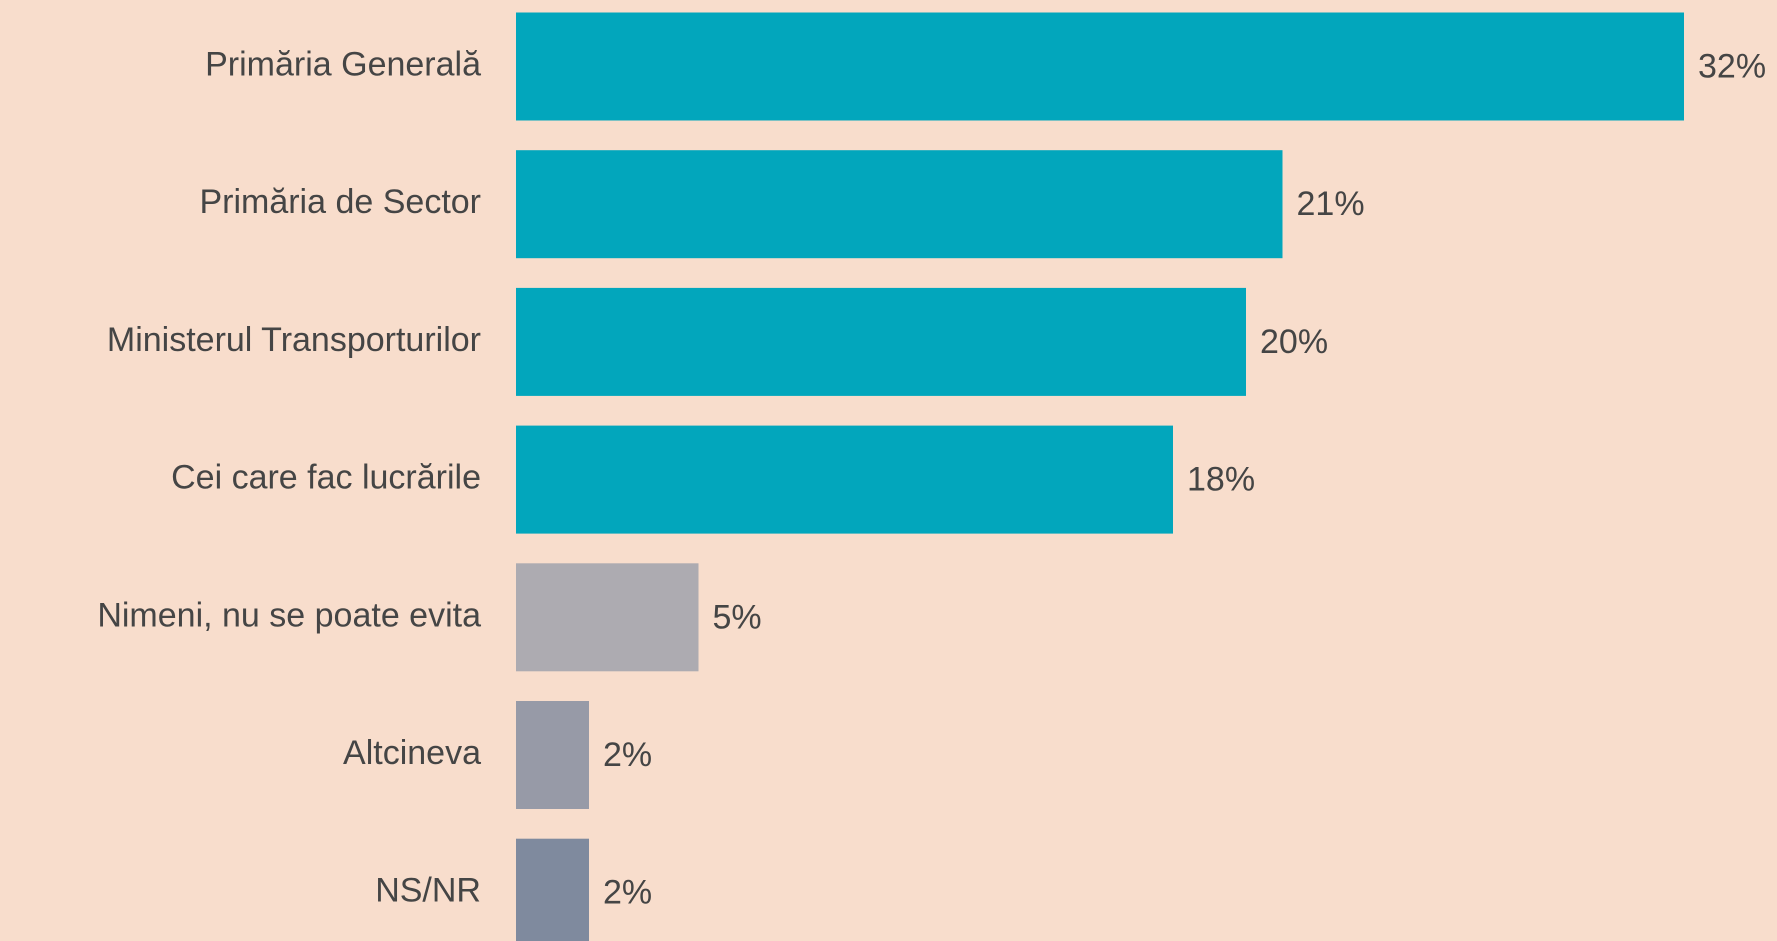 Image resolution: width=1777 pixels, height=941 pixels. I want to click on value-label: 32%, so click(1732, 66).